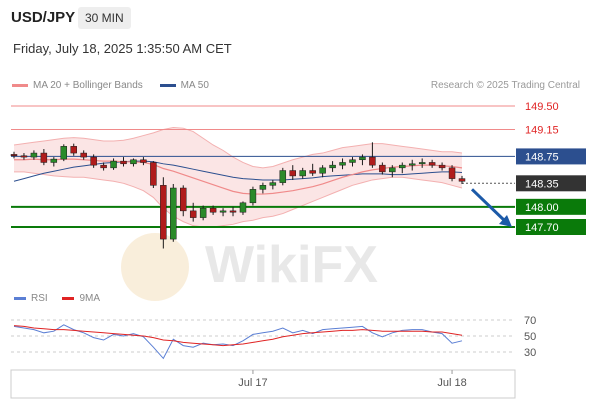  What do you see at coordinates (20, 298) in the screenshot?
I see `rsi-swatch` at bounding box center [20, 298].